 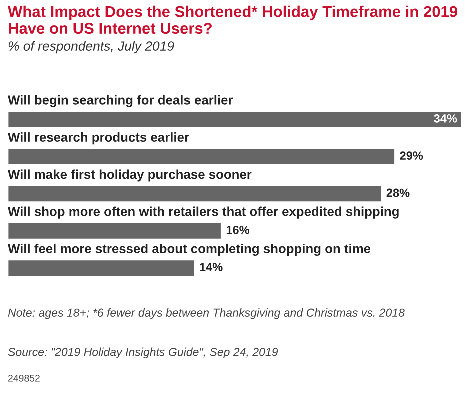 What do you see at coordinates (189, 250) in the screenshot?
I see `y-tick-label: Will feel more stressed about completing shopping on time` at bounding box center [189, 250].